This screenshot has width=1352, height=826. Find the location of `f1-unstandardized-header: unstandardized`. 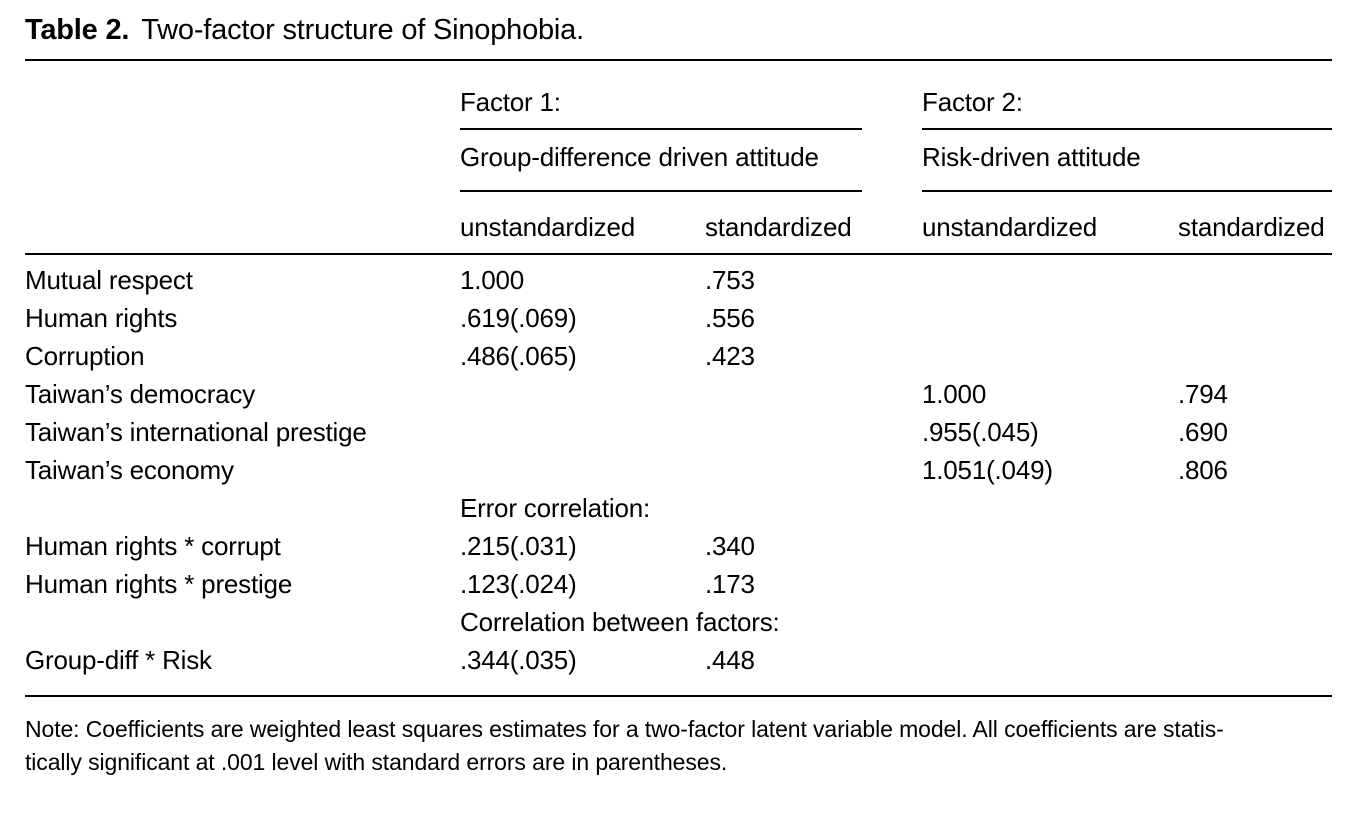

f1-unstandardized-header: unstandardized is located at coordinates (582, 223).